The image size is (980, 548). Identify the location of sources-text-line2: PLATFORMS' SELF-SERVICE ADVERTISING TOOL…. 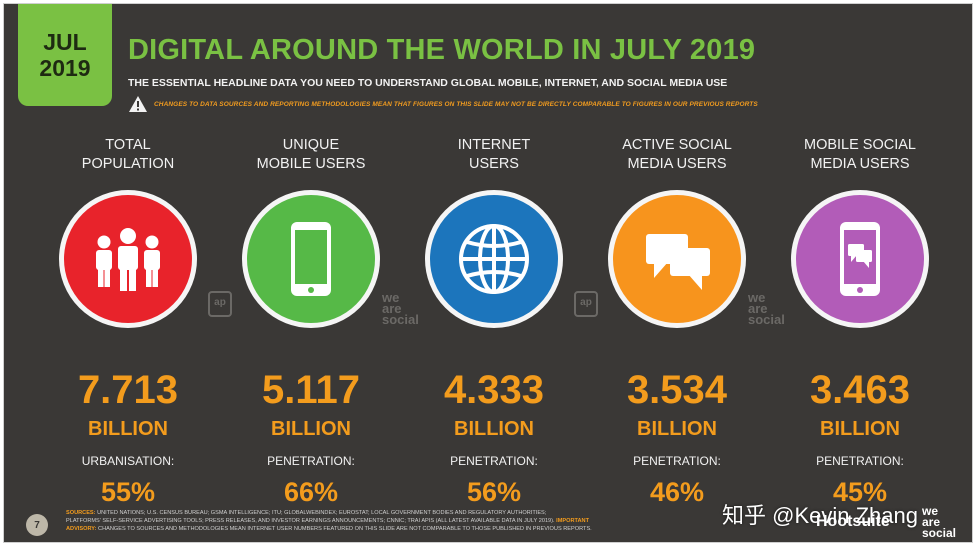
(310, 521).